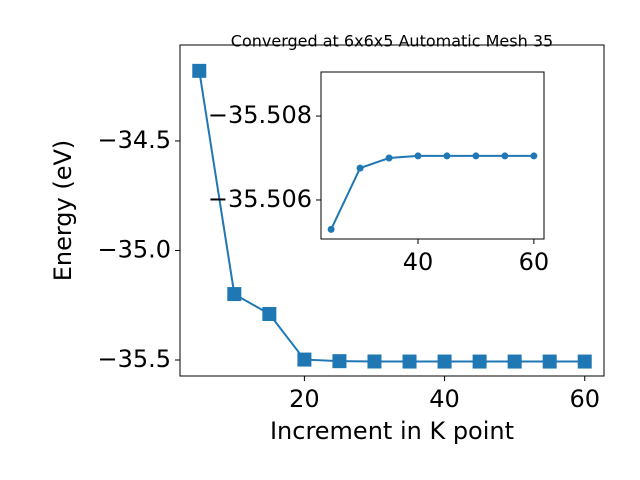 This screenshot has width=640, height=480. I want to click on y-tick-label: −35.506, so click(260, 199).